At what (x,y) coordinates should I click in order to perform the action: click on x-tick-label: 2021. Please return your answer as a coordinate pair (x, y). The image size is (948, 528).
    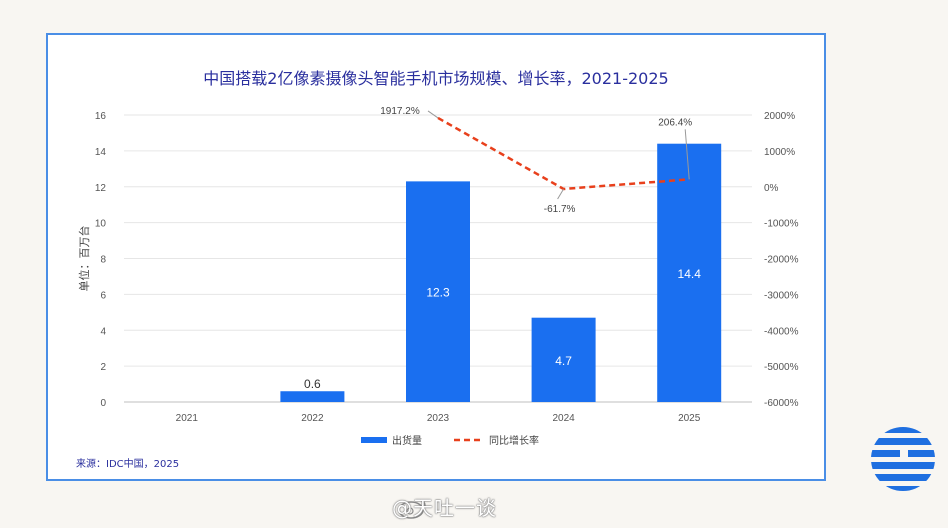
    Looking at the image, I should click on (187, 418).